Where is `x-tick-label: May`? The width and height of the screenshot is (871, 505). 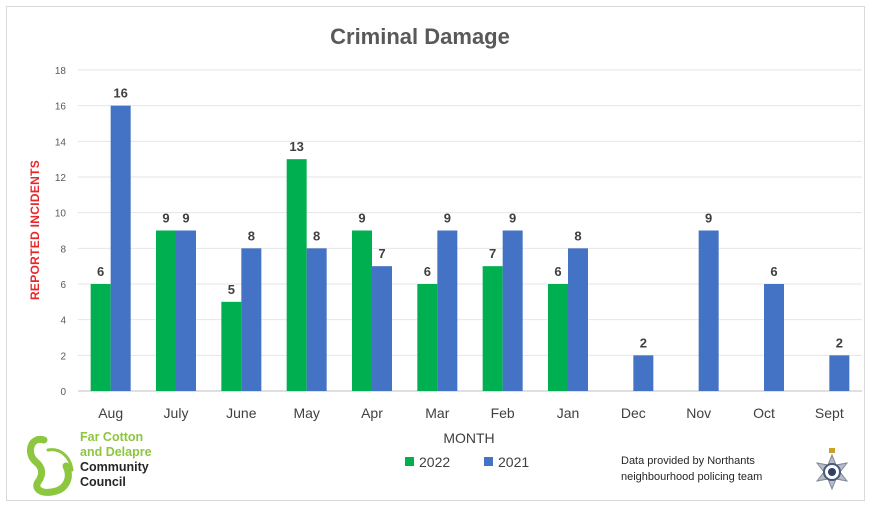
x-tick-label: May is located at coordinates (306, 413).